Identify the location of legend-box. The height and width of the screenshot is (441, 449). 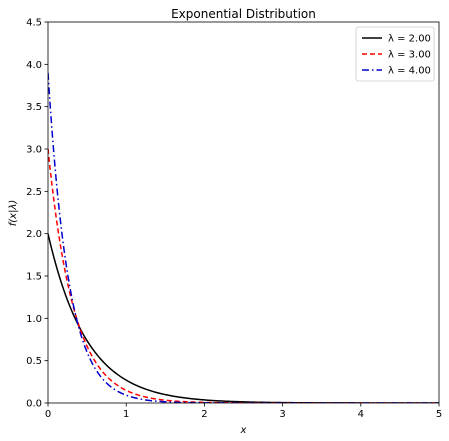
(395, 54).